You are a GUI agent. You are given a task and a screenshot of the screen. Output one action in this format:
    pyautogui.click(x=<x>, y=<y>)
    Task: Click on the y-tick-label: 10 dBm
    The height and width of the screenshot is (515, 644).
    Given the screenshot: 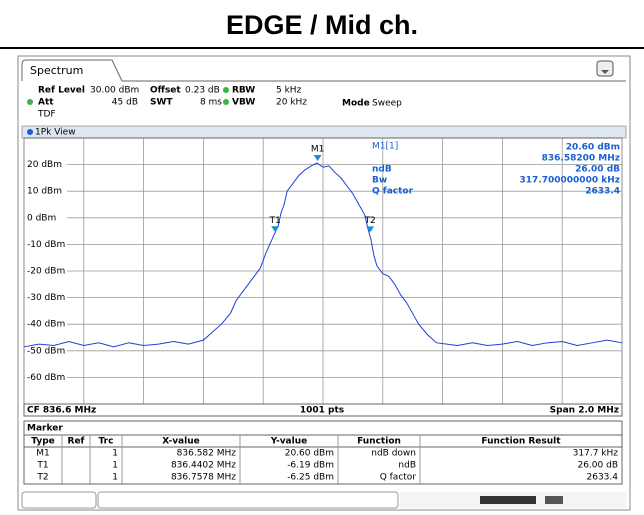 What is the action you would take?
    pyautogui.click(x=44, y=192)
    